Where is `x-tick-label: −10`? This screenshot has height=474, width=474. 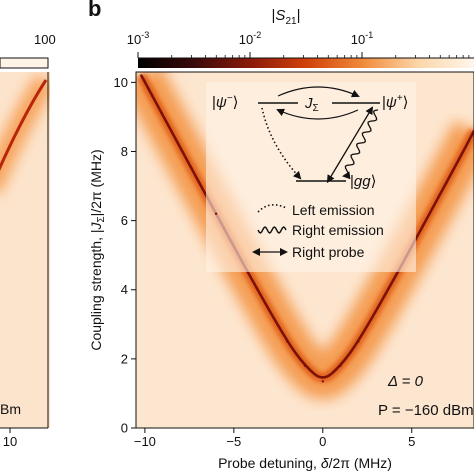
x-tick-label: −10 is located at coordinates (145, 441).